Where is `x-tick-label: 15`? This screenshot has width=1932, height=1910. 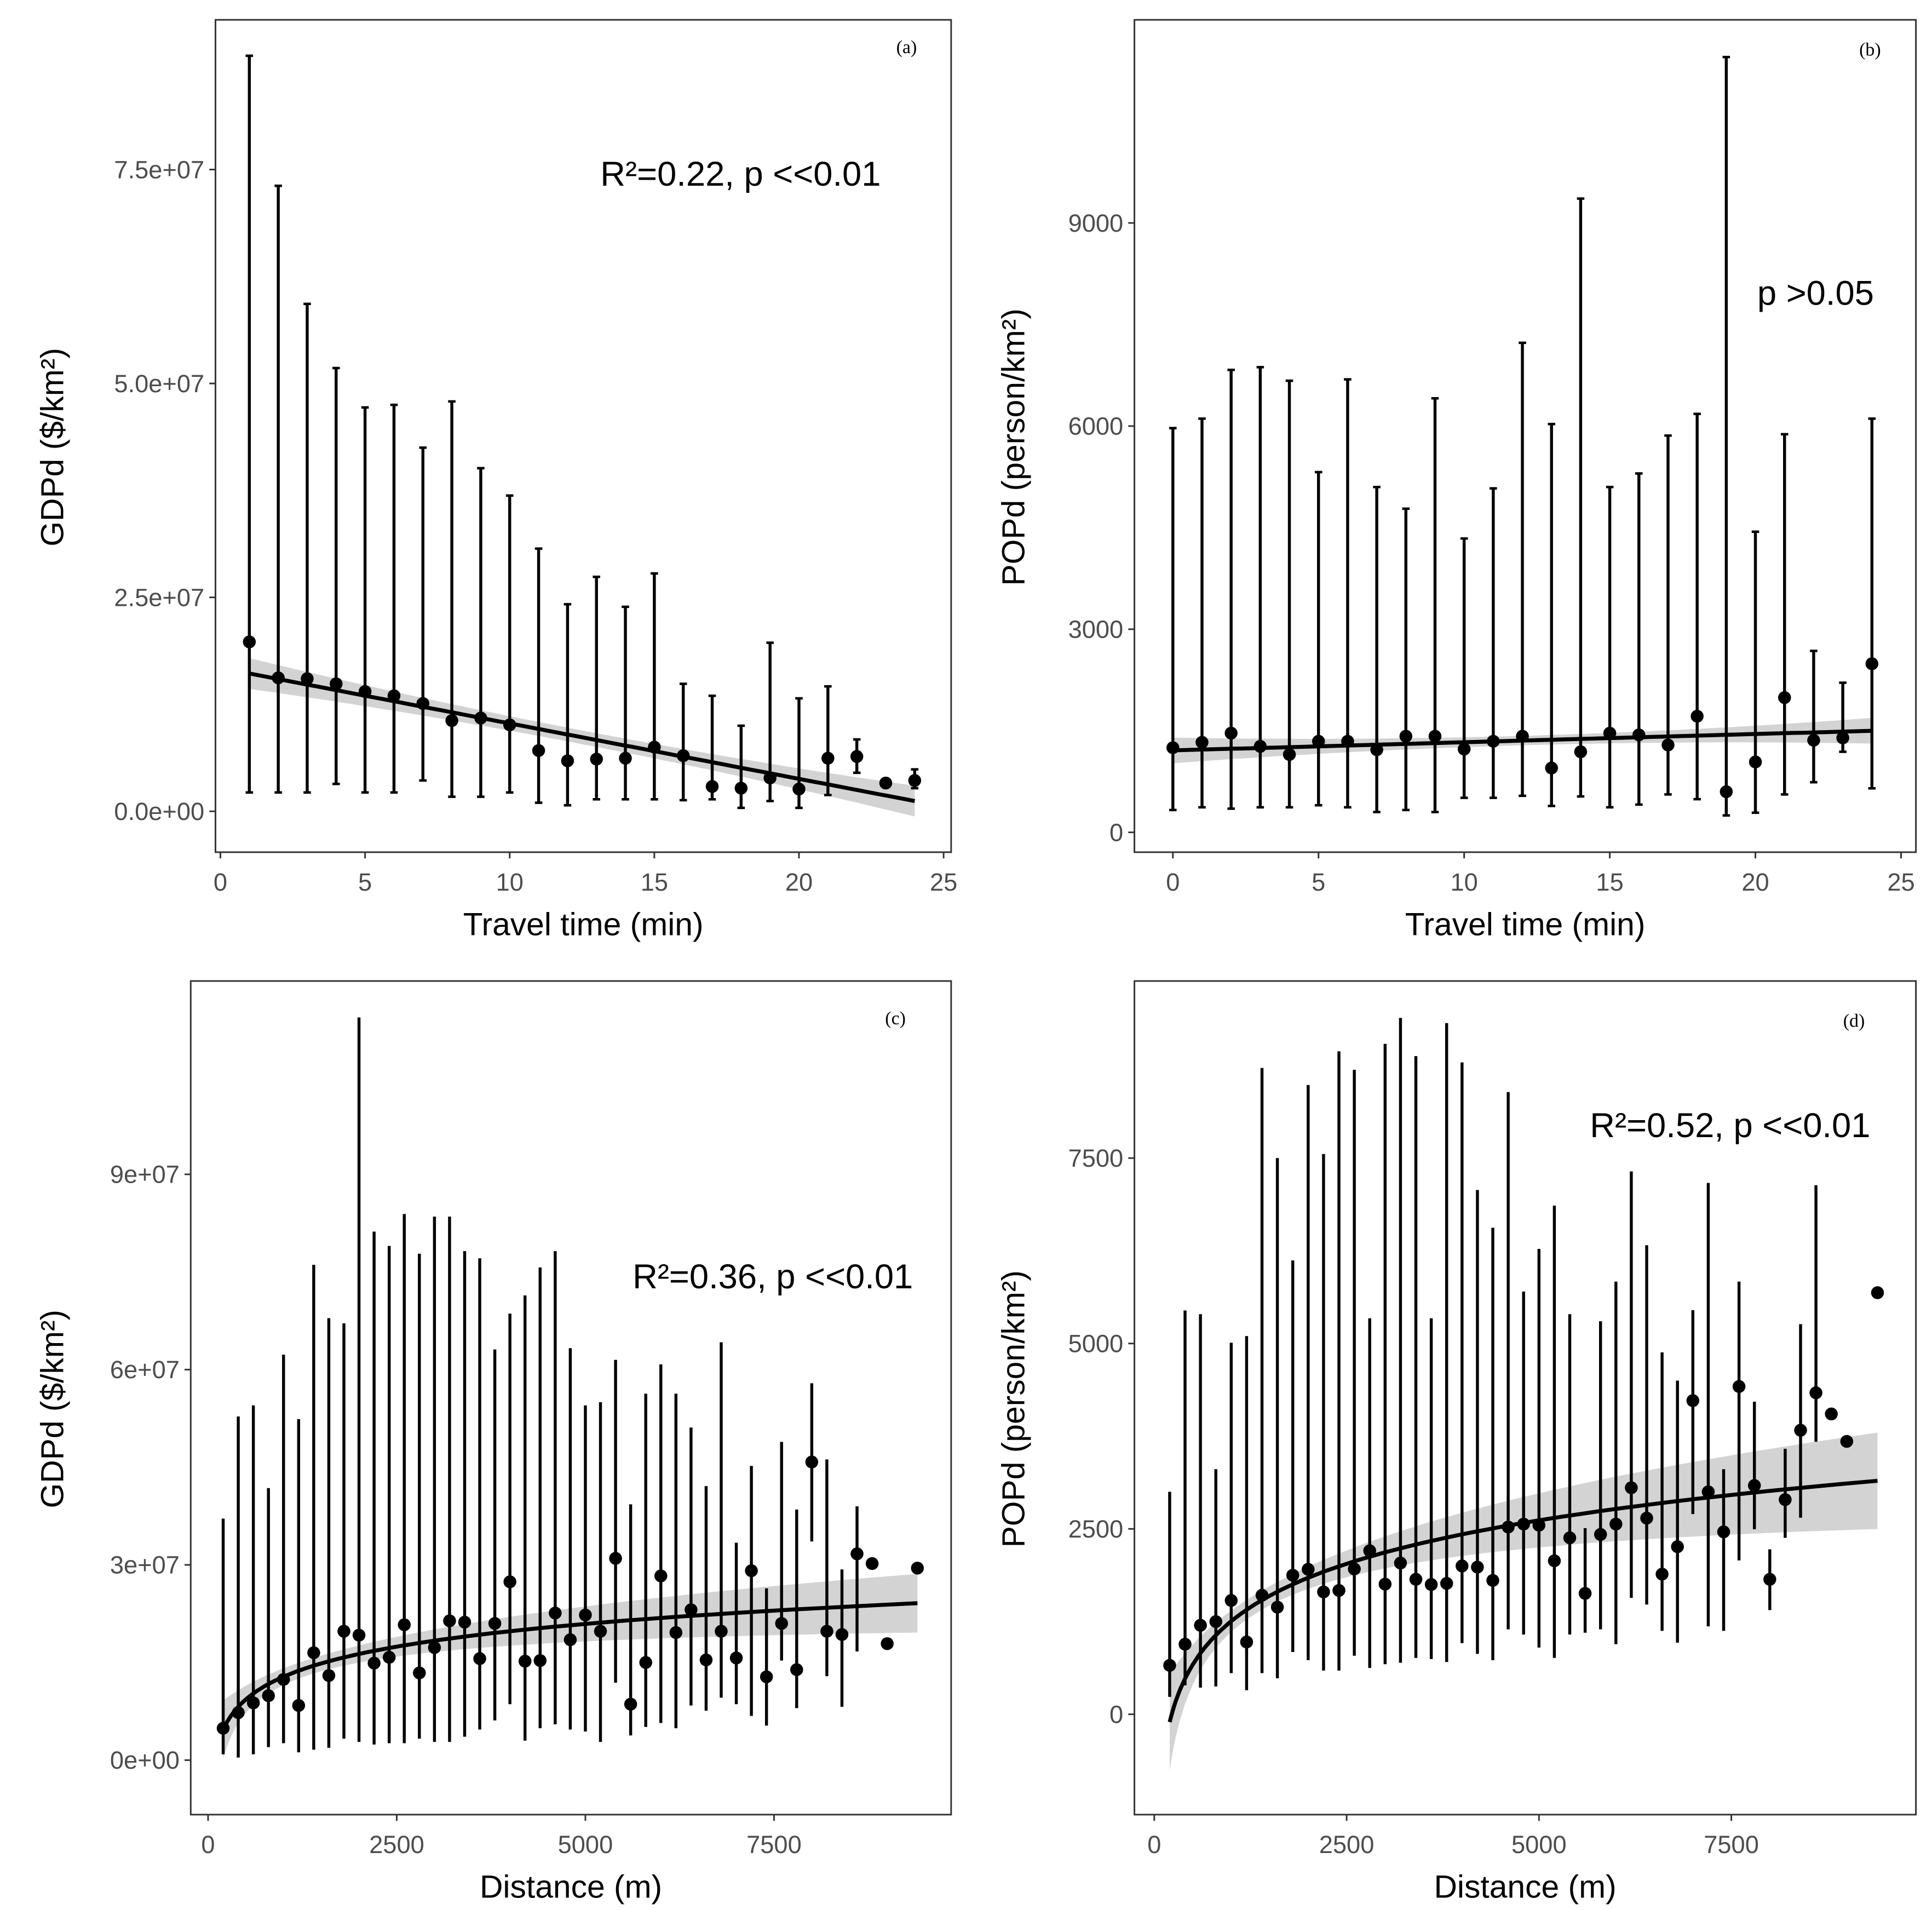 x-tick-label: 15 is located at coordinates (655, 882).